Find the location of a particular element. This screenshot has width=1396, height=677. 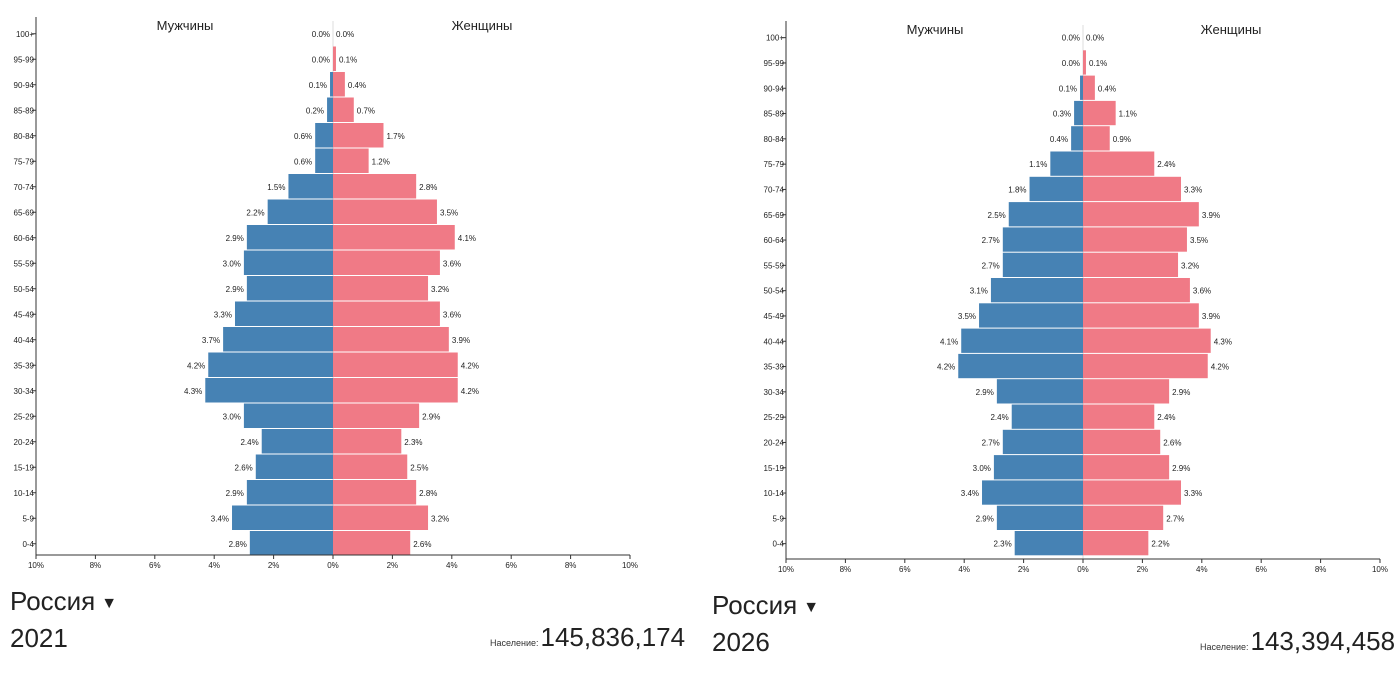

female-header-label: Женщины is located at coordinates (482, 25).